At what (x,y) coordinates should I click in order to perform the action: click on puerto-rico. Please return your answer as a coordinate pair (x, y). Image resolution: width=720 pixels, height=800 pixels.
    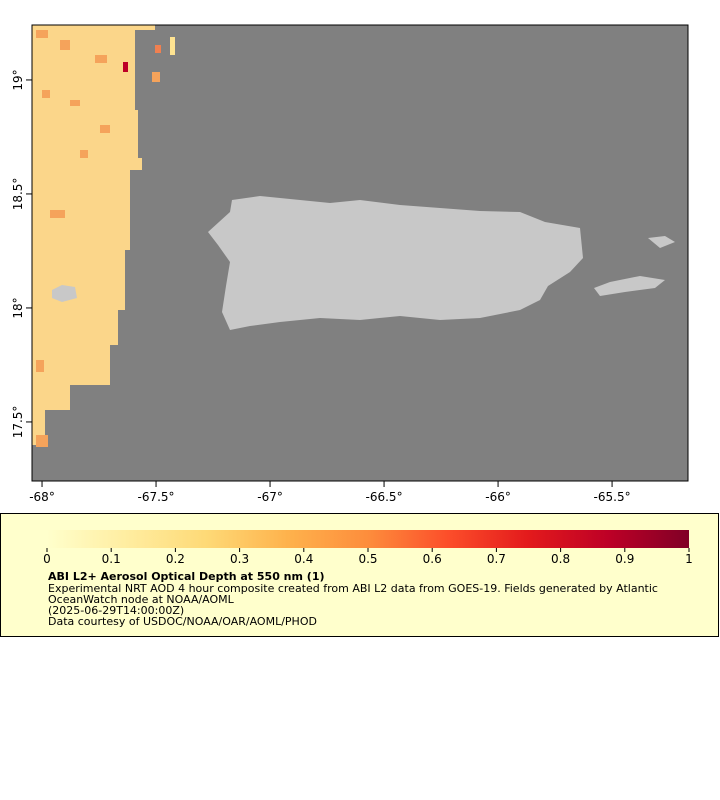
    Looking at the image, I should click on (395, 263).